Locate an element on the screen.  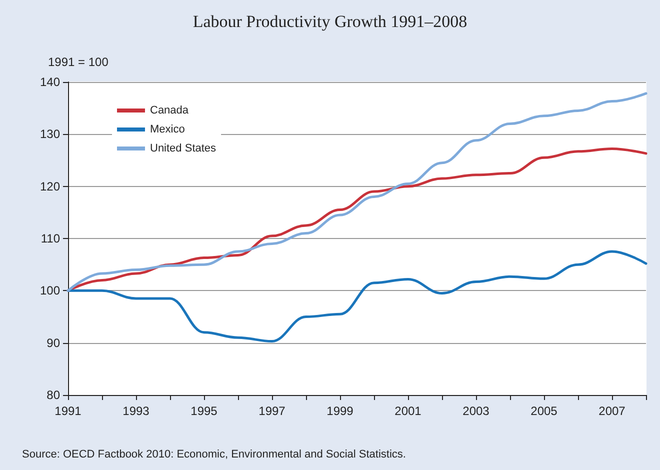
y-tick-label: 110 is located at coordinates (50, 239).